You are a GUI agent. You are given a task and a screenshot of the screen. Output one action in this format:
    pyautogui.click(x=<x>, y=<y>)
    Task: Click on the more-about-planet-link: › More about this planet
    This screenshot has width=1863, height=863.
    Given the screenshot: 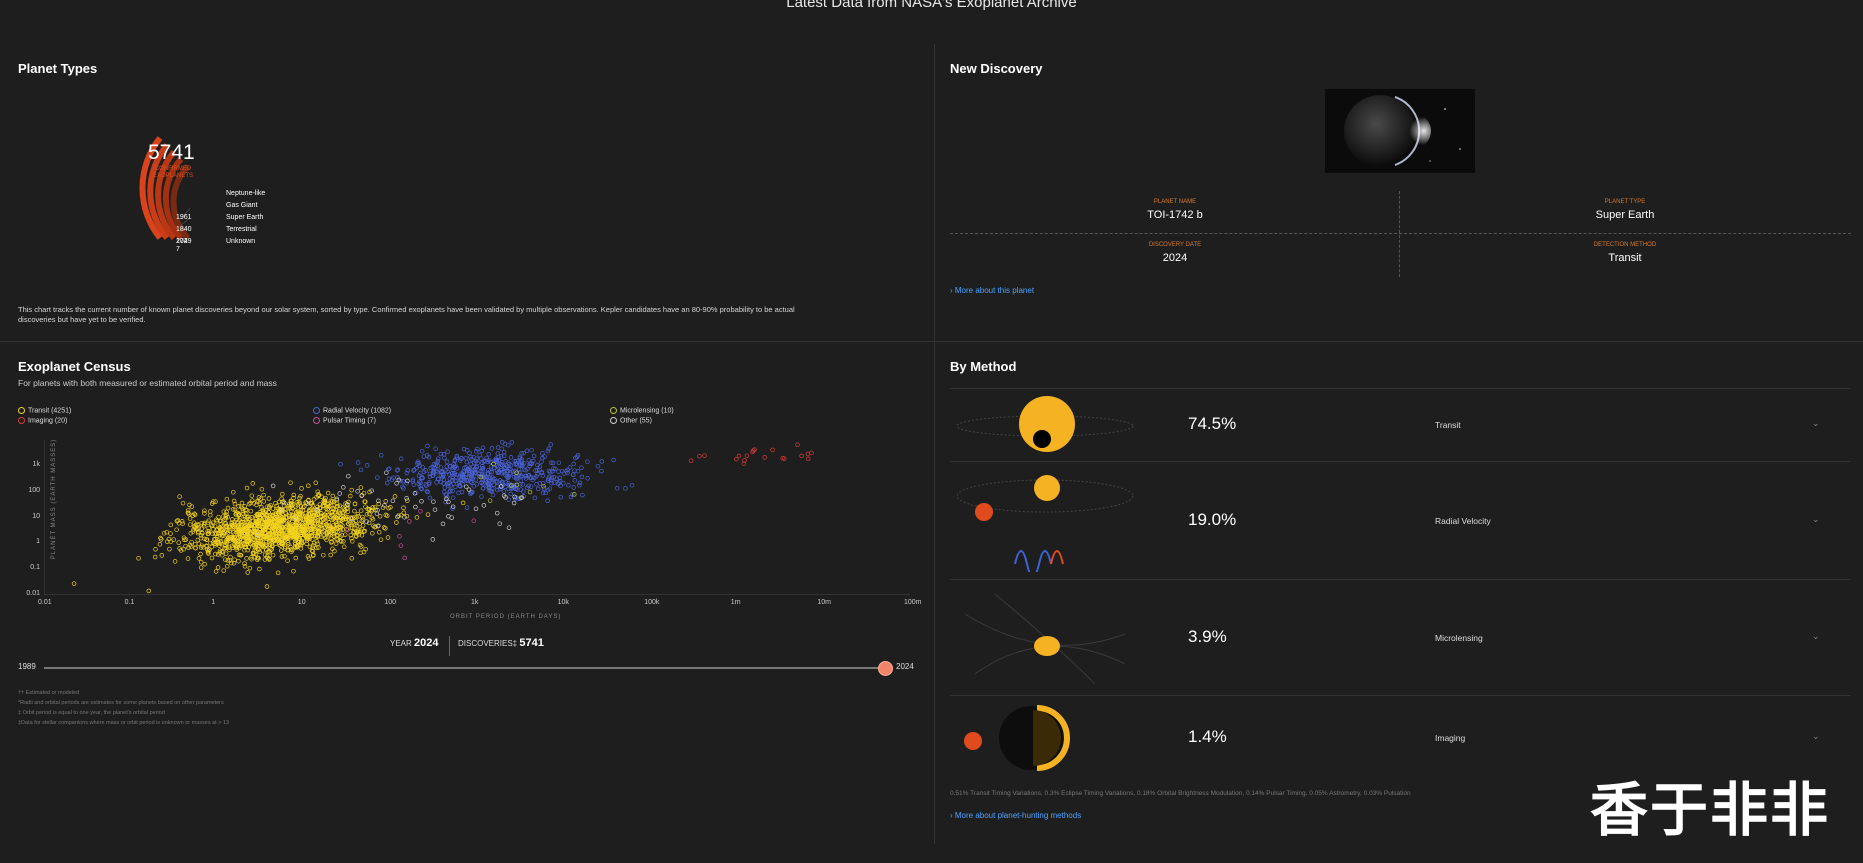 What is the action you would take?
    pyautogui.click(x=992, y=290)
    